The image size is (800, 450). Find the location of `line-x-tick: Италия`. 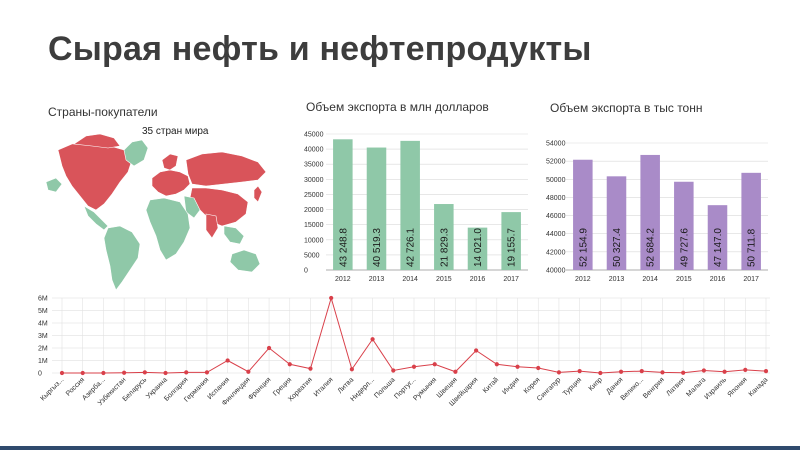

line-x-tick: Италия is located at coordinates (324, 387).